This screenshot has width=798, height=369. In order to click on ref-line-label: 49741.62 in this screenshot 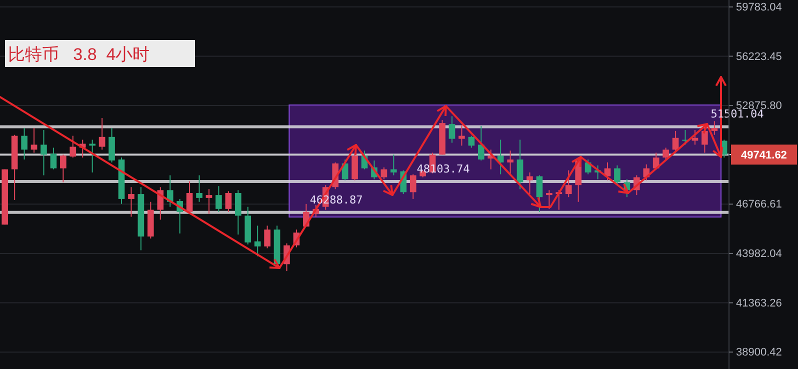, I will do `click(764, 156)`.